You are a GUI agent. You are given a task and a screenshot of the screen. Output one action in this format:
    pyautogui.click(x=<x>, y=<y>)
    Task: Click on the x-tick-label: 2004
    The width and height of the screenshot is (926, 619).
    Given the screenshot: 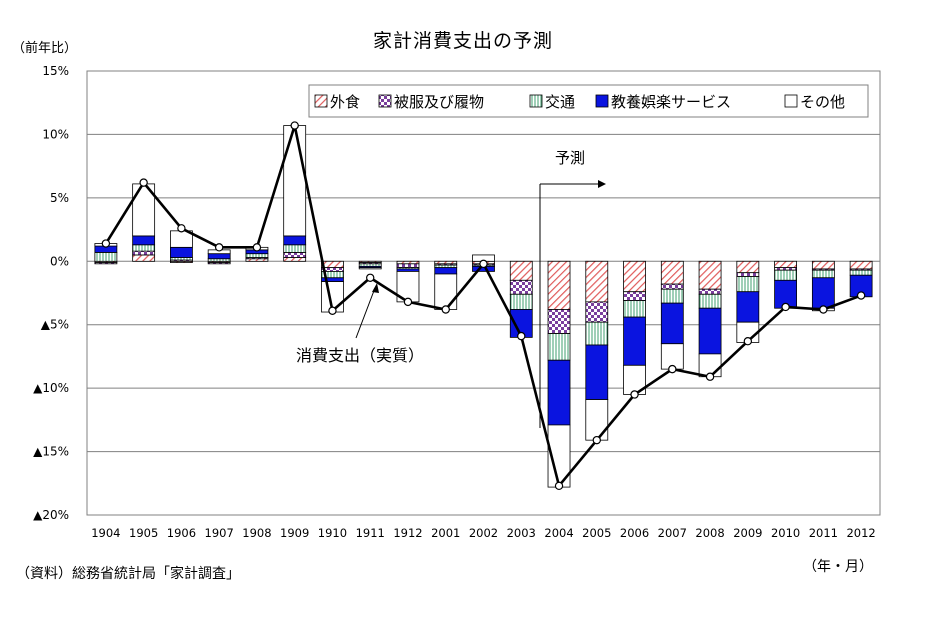 What is the action you would take?
    pyautogui.click(x=558, y=533)
    